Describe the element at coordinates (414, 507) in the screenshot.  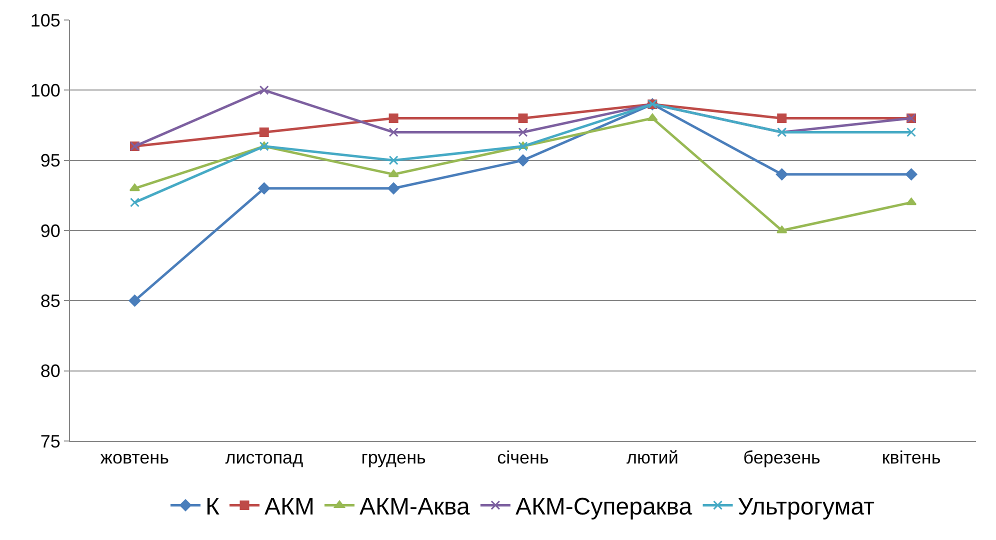
I see `legend-label: АКМ-Аква` at that location.